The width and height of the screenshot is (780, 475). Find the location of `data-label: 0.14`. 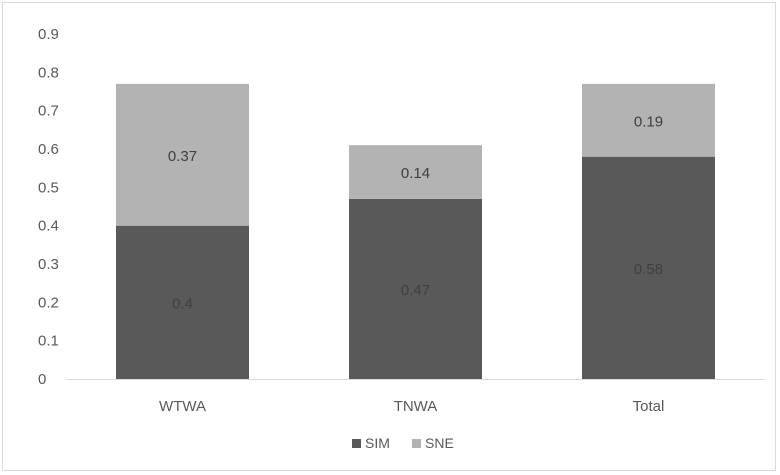

data-label: 0.14 is located at coordinates (415, 173).